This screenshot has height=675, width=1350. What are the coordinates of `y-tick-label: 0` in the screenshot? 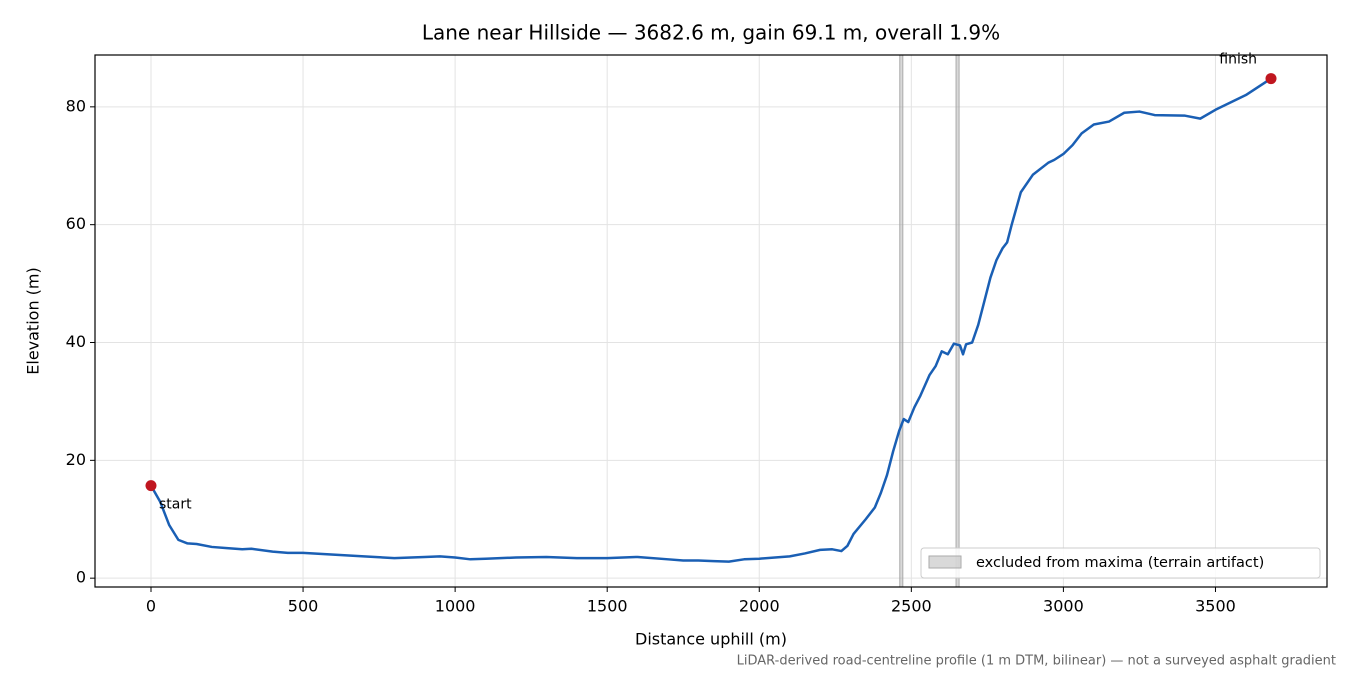 It's located at (81, 577).